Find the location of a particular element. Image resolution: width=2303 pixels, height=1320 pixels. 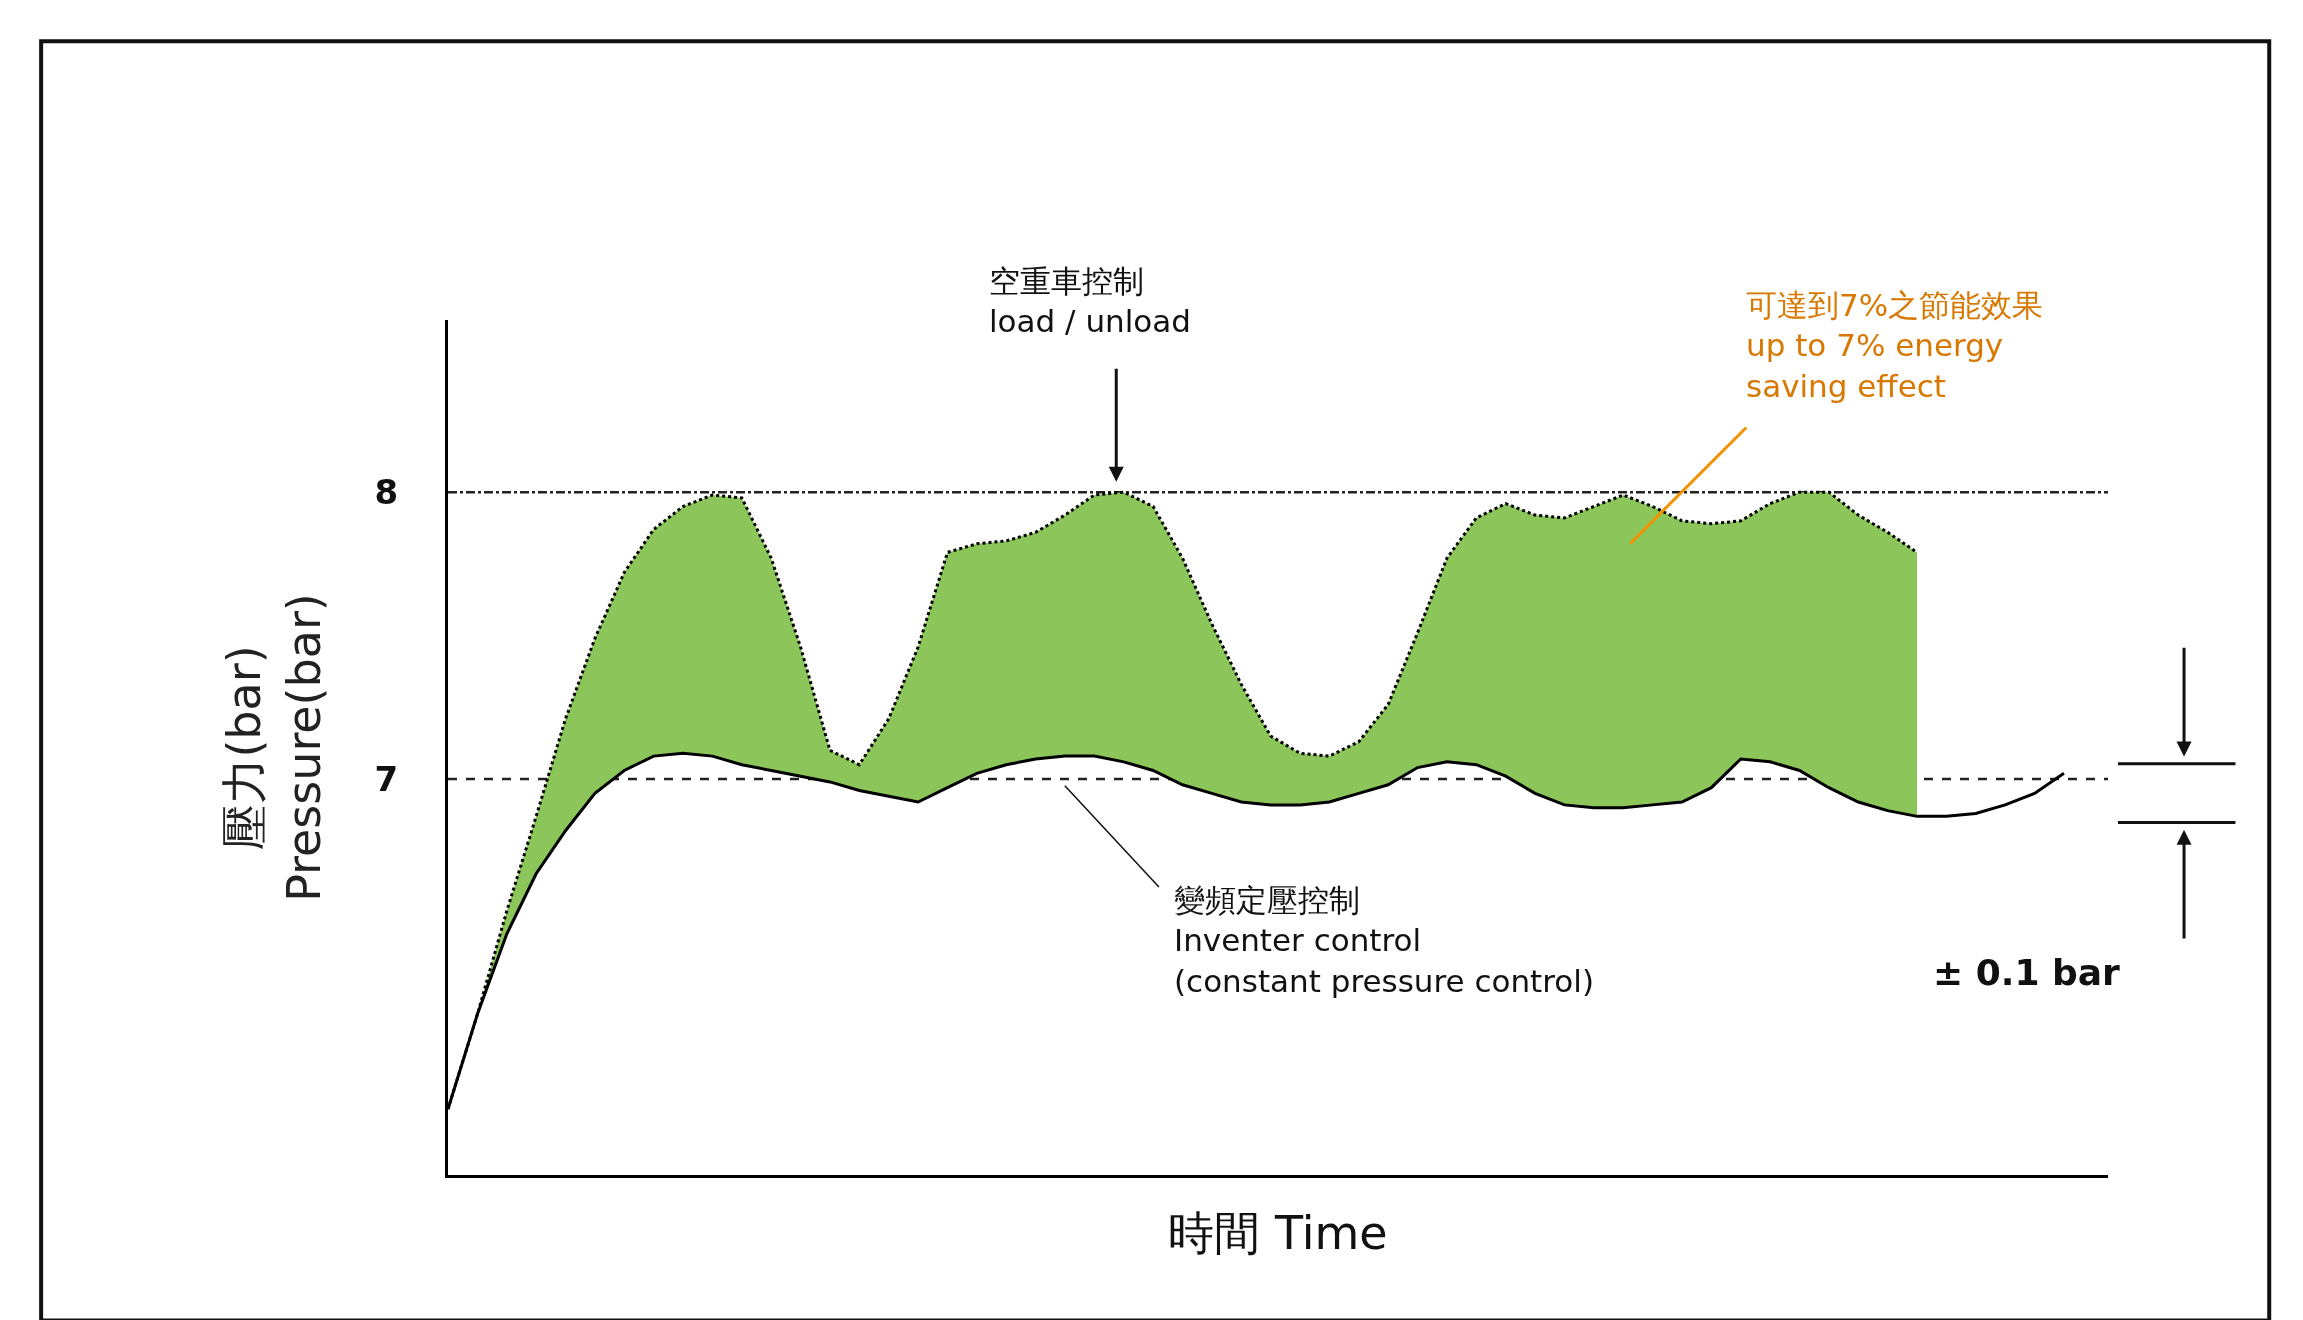

annotation: 變頻定壓控制 Inventer control (constant pressure control) is located at coordinates (1384, 940).